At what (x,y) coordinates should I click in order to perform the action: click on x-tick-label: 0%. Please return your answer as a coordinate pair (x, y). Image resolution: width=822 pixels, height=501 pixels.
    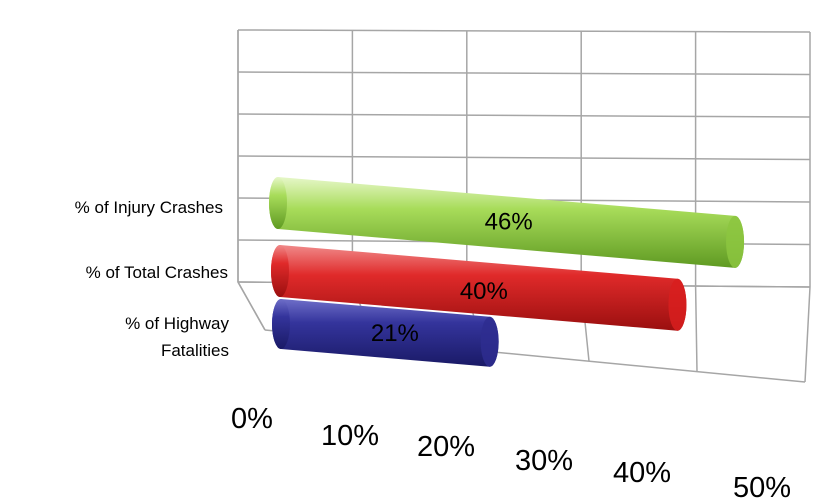
    Looking at the image, I should click on (252, 419).